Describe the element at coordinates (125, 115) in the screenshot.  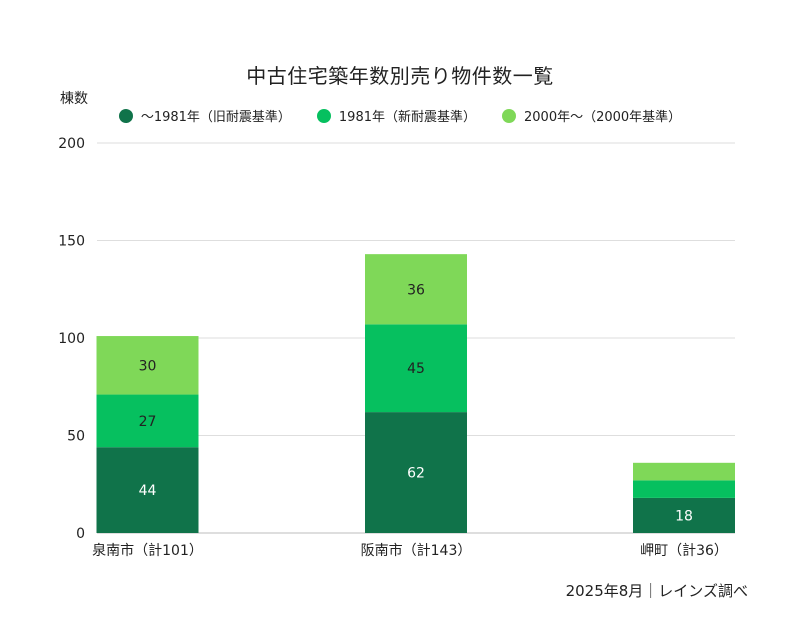
I see `legend-swatch-old-standard` at that location.